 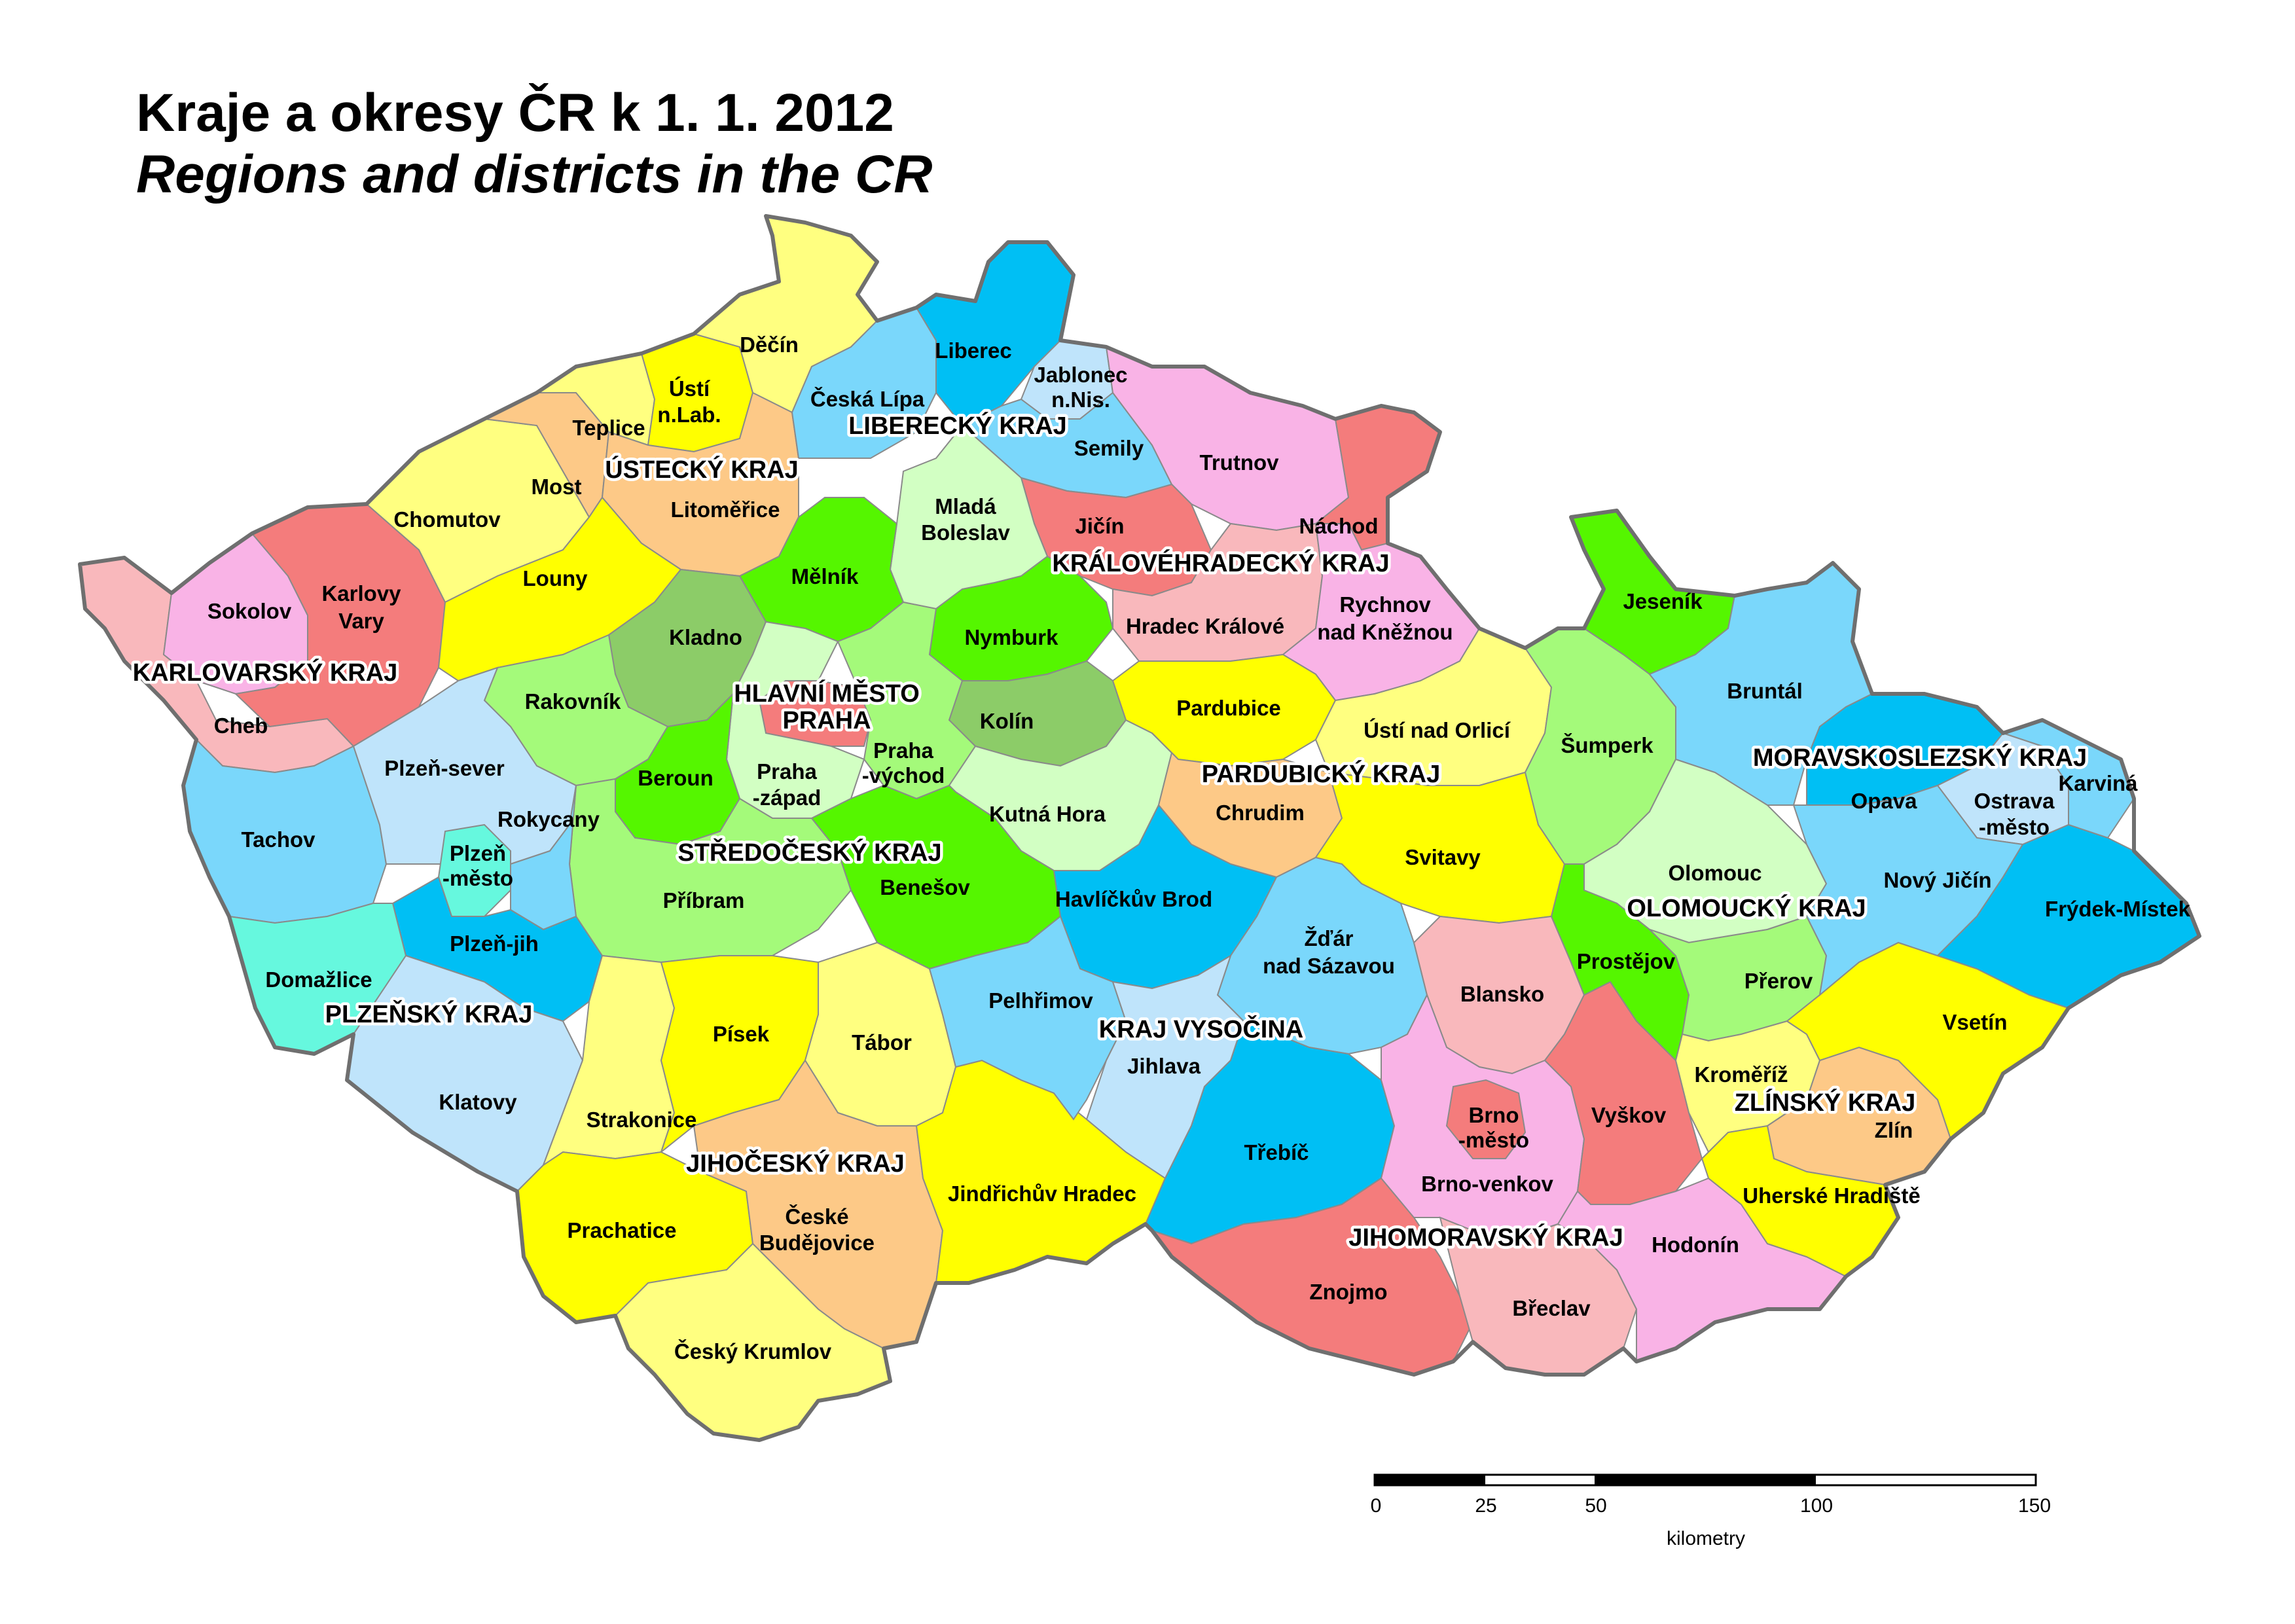 What do you see at coordinates (1552, 1308) in the screenshot?
I see `label-breclav: Břeclav` at bounding box center [1552, 1308].